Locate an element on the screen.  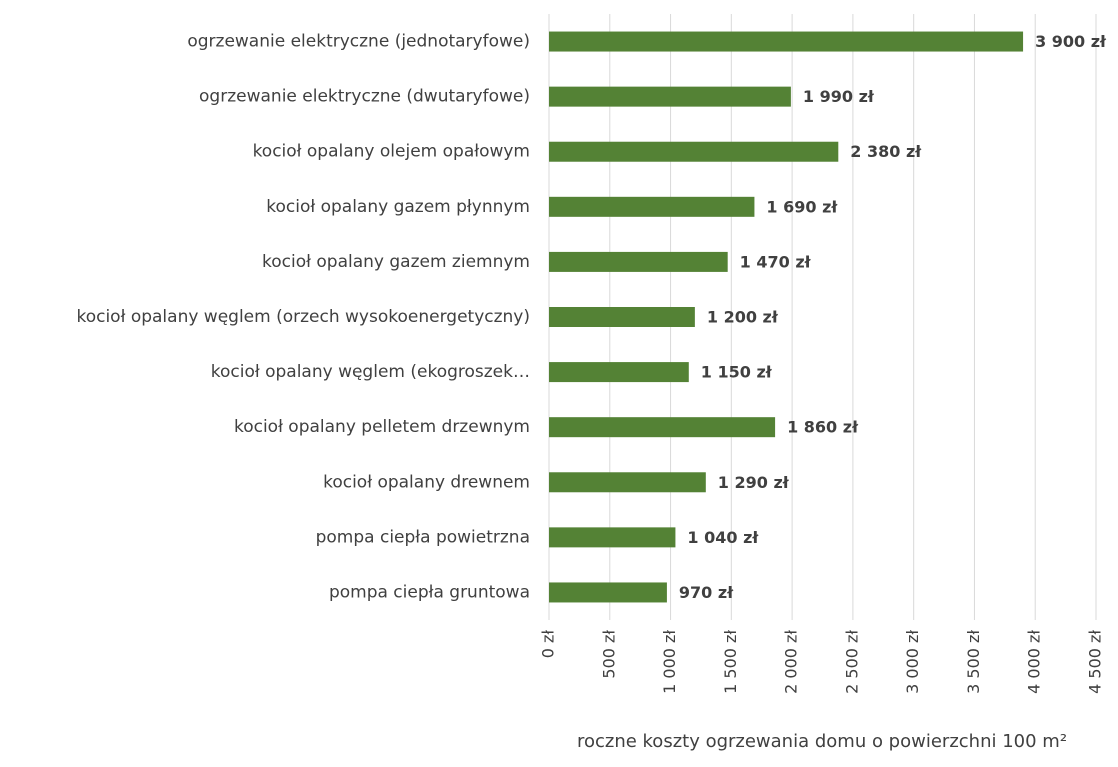
y-tick-label: kocioł opalany olejem opałowym is located at coordinates (391, 152).